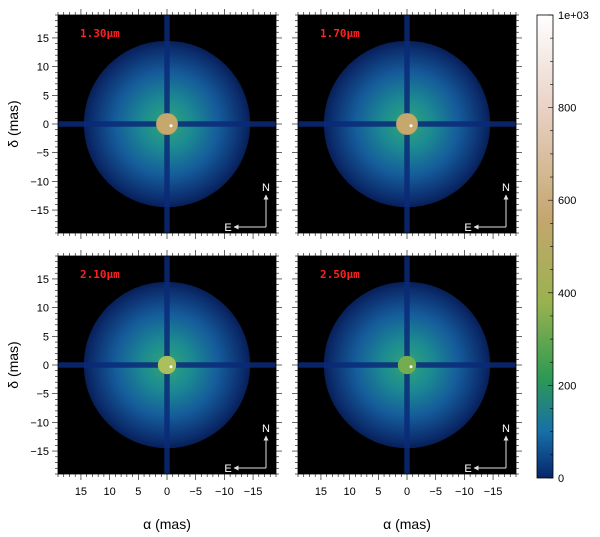 The height and width of the screenshot is (537, 600). Describe the element at coordinates (100, 274) in the screenshot. I see `panel-label: 2.10μm` at that location.